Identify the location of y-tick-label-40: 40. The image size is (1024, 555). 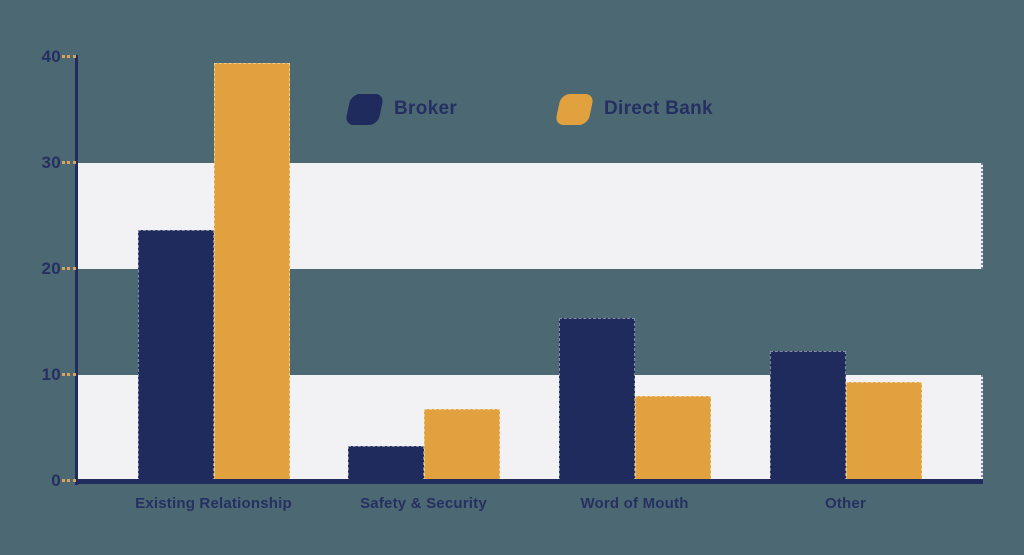
(51, 56).